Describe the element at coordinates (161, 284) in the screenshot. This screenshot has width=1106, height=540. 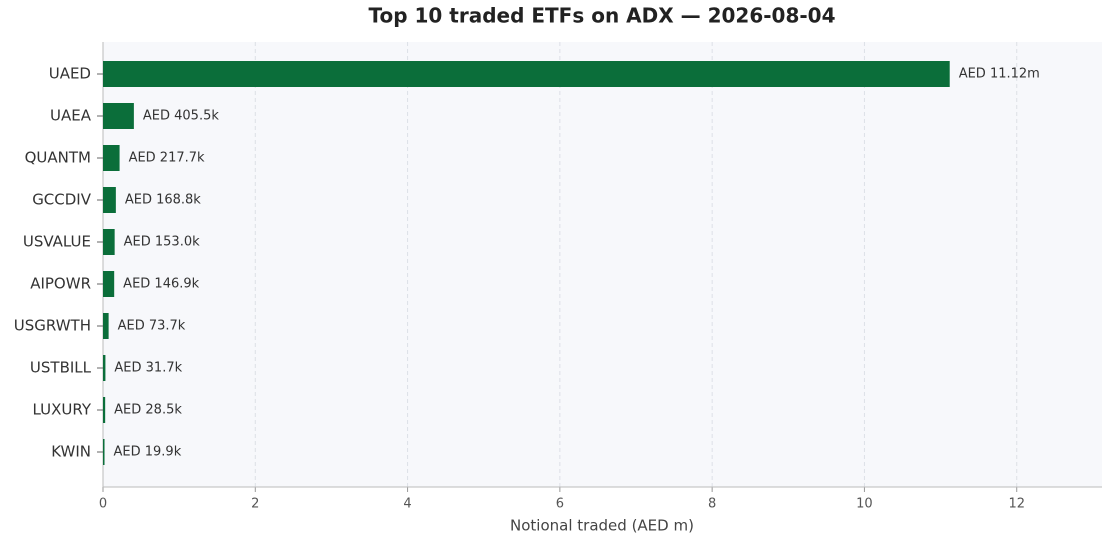
I see `value-label: AED 146.9k` at that location.